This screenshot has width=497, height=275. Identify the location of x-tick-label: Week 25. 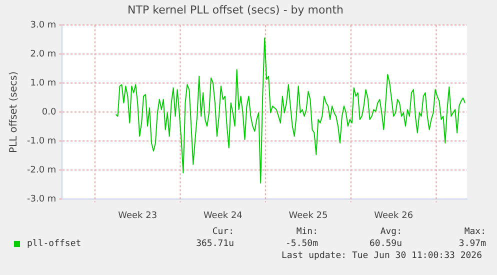
(308, 215).